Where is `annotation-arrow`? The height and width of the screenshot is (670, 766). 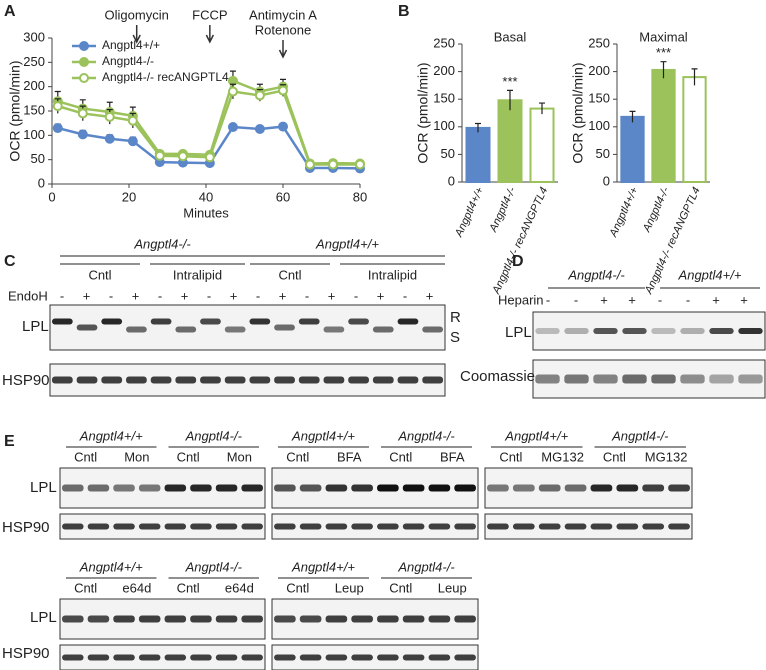
annotation-arrow is located at coordinates (210, 34).